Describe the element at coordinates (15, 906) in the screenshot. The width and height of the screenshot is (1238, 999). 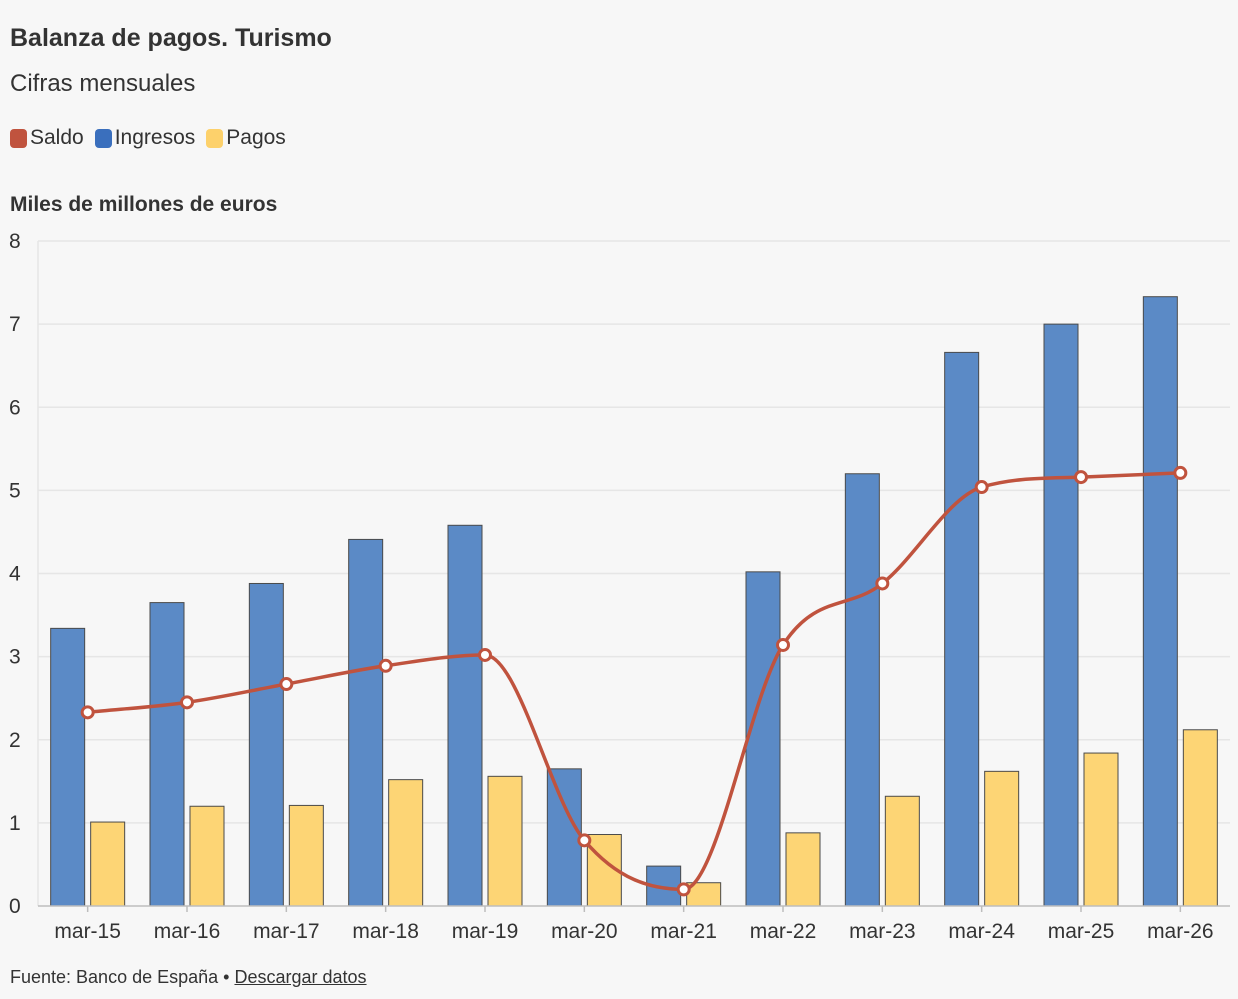
I see `y-tick-label: 0` at that location.